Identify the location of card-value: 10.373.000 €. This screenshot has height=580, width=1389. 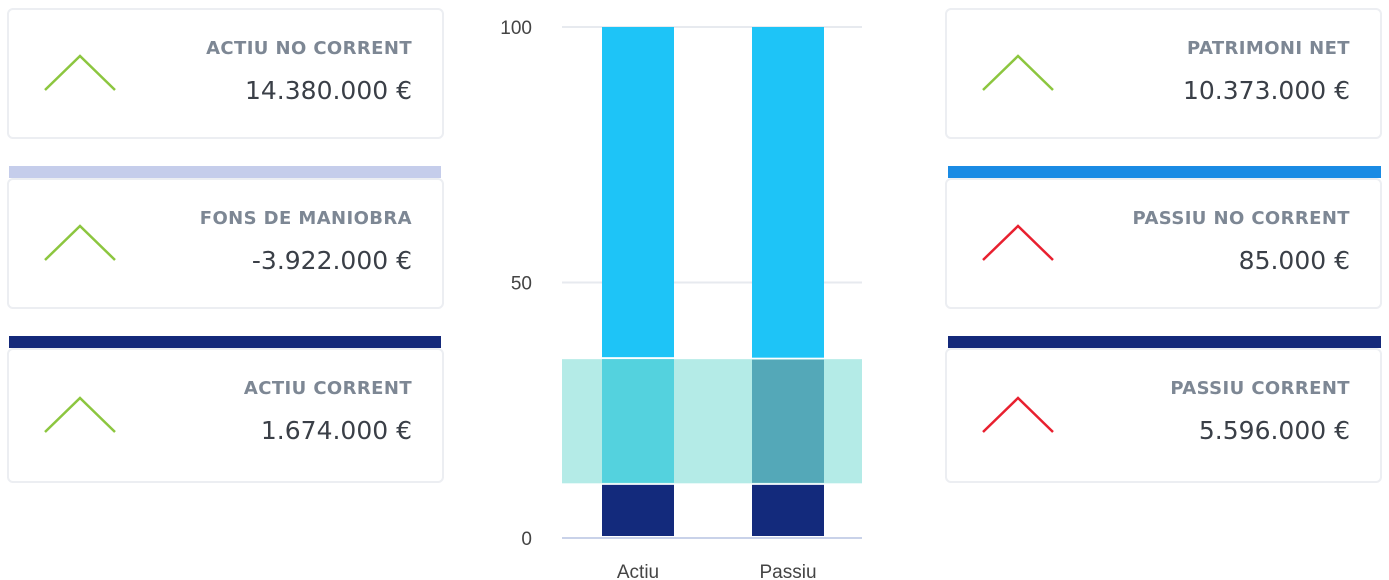
(1266, 90).